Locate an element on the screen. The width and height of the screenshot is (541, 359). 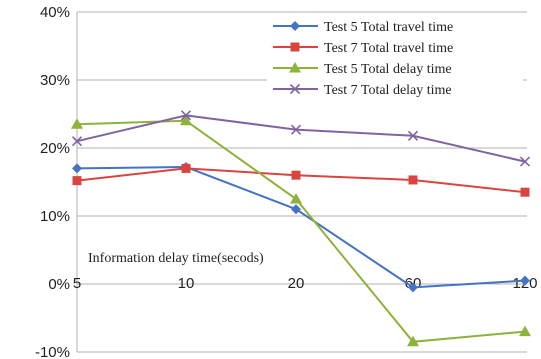
legend-item: Test 7 Total delay time is located at coordinates (362, 90).